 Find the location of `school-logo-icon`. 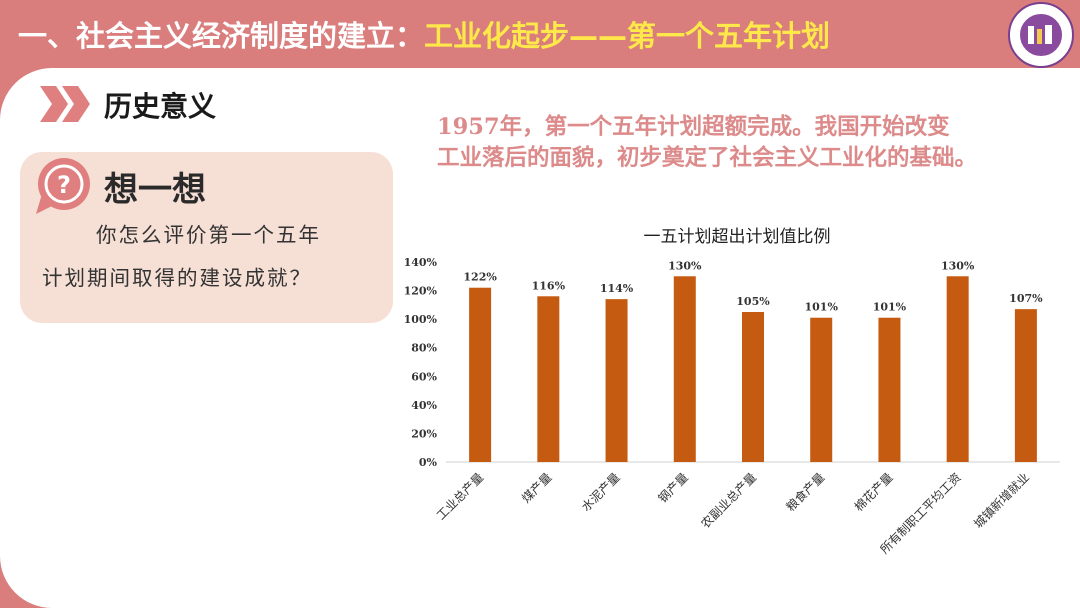

school-logo-icon is located at coordinates (1041, 35).